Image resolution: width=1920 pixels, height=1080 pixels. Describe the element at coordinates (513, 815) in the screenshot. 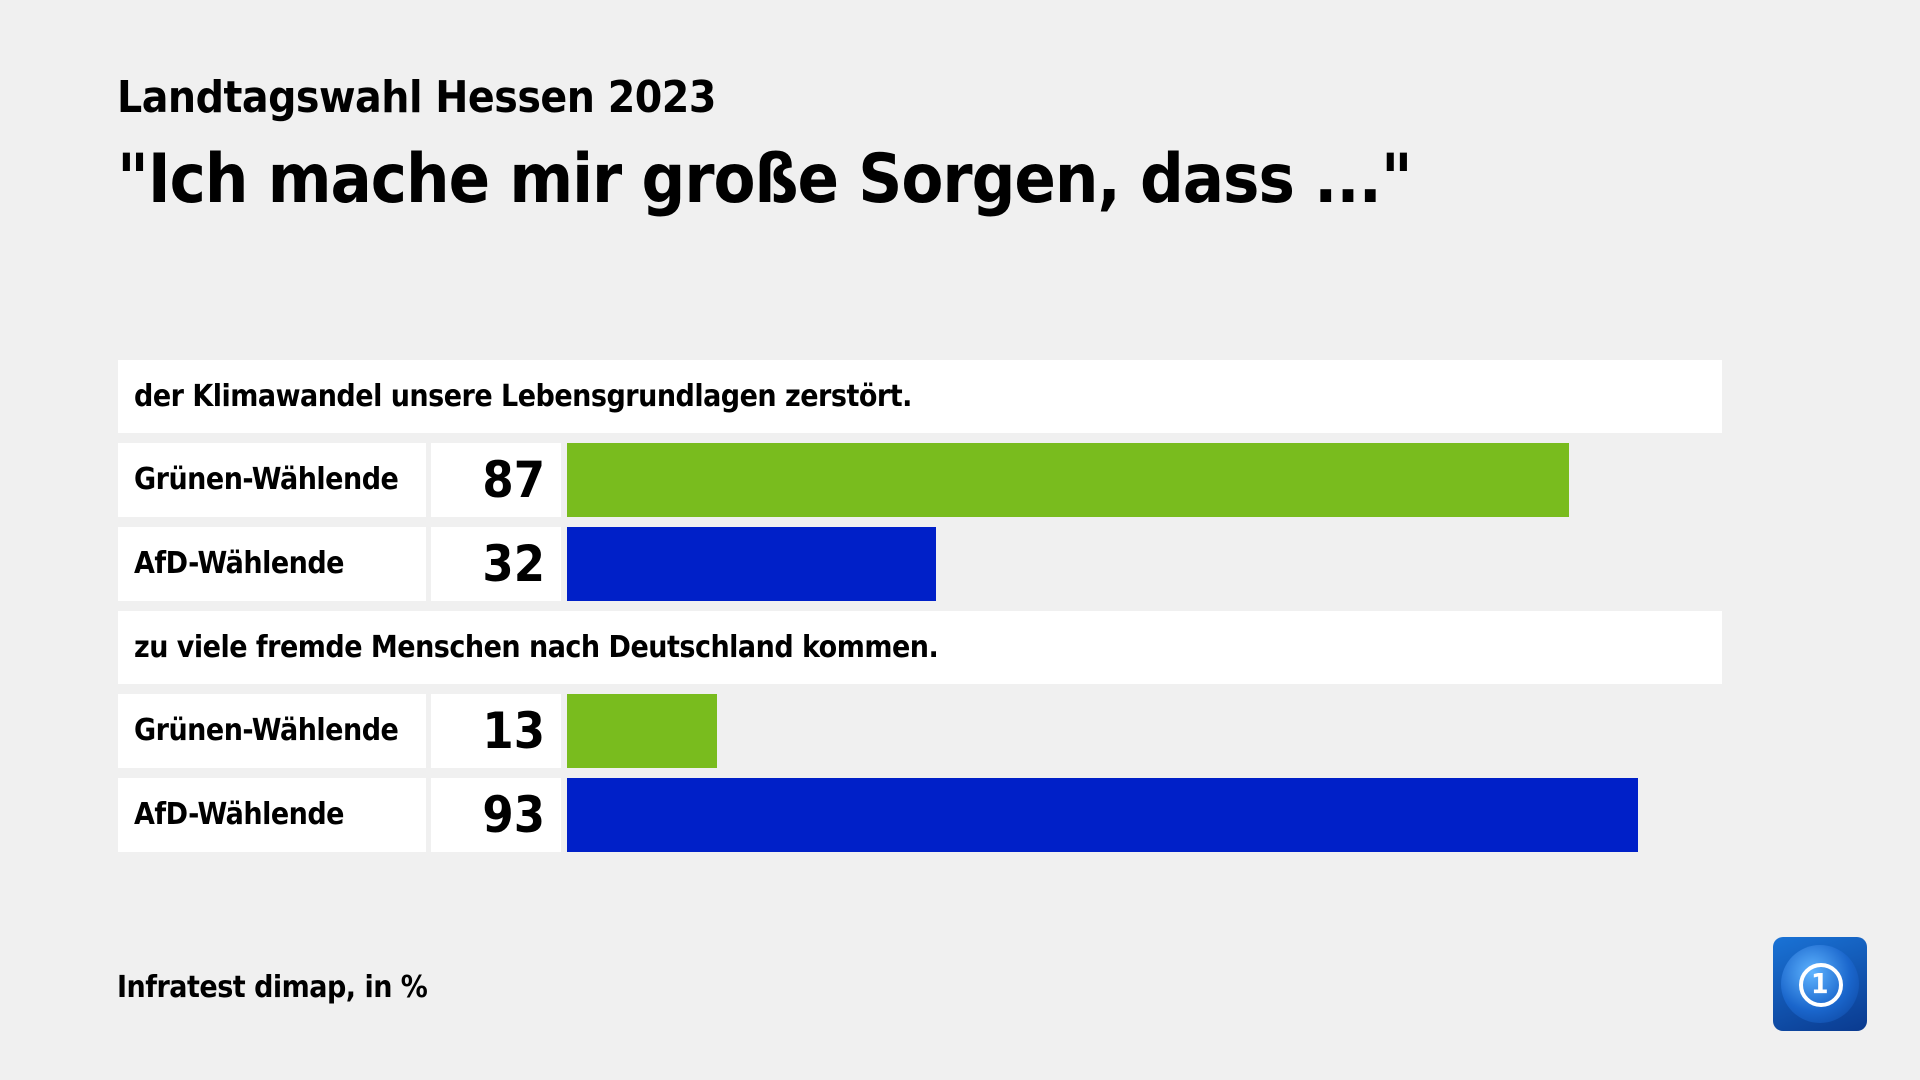

I see `row-value-text: 93` at that location.